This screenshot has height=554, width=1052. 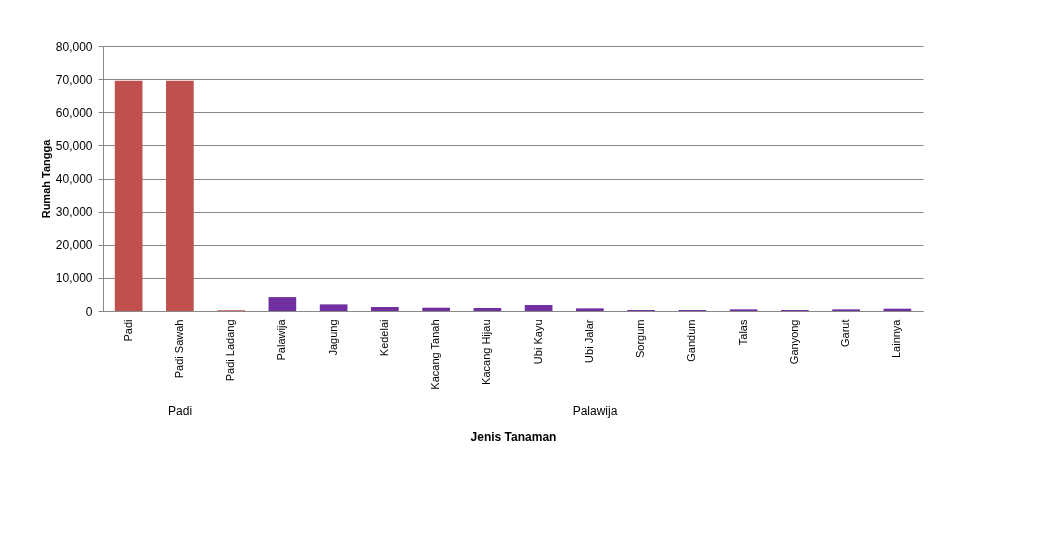 I want to click on x-tick-label: Palawija, so click(x=281, y=339).